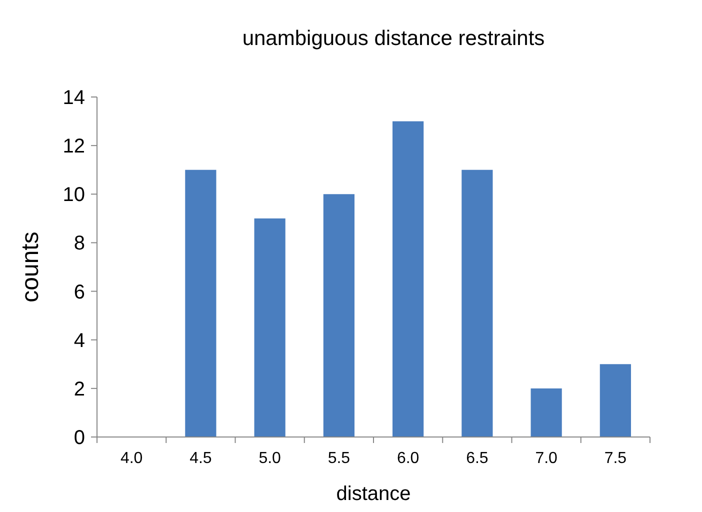  Describe the element at coordinates (73, 98) in the screenshot. I see `y-tick-label: 14` at that location.